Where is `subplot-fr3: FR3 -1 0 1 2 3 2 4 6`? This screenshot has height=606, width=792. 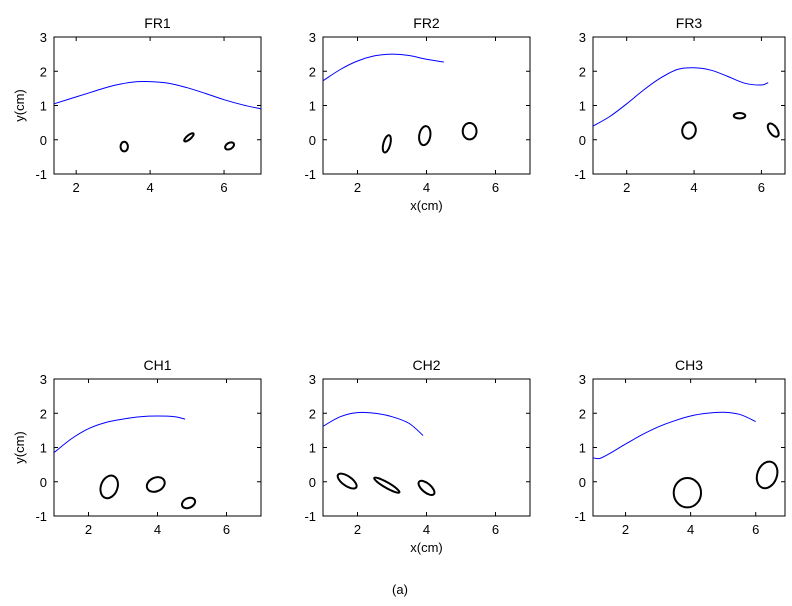 subplot-fr3: FR3 -1 0 1 2 3 2 4 6 is located at coordinates (680, 105).